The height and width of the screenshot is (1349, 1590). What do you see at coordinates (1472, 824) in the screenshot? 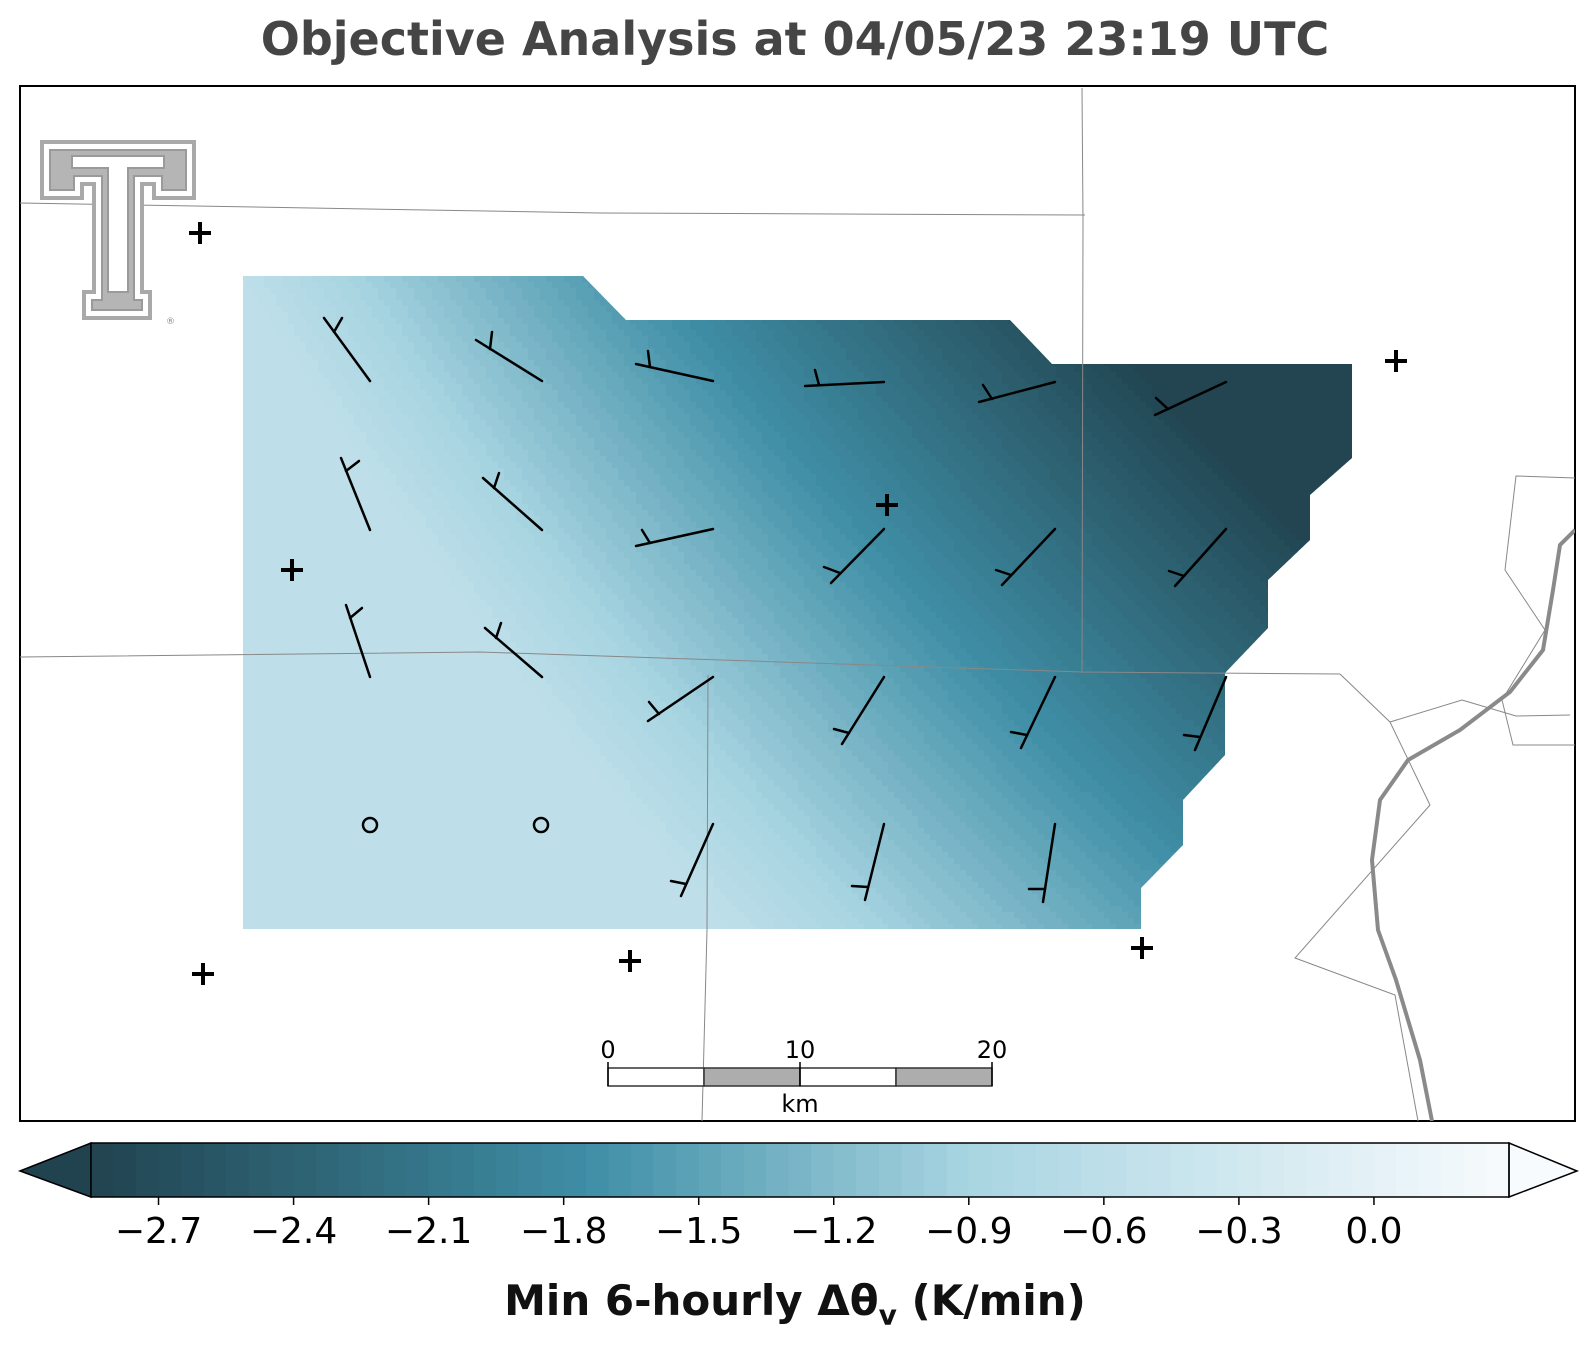
I see `state-border-river` at bounding box center [1472, 824].